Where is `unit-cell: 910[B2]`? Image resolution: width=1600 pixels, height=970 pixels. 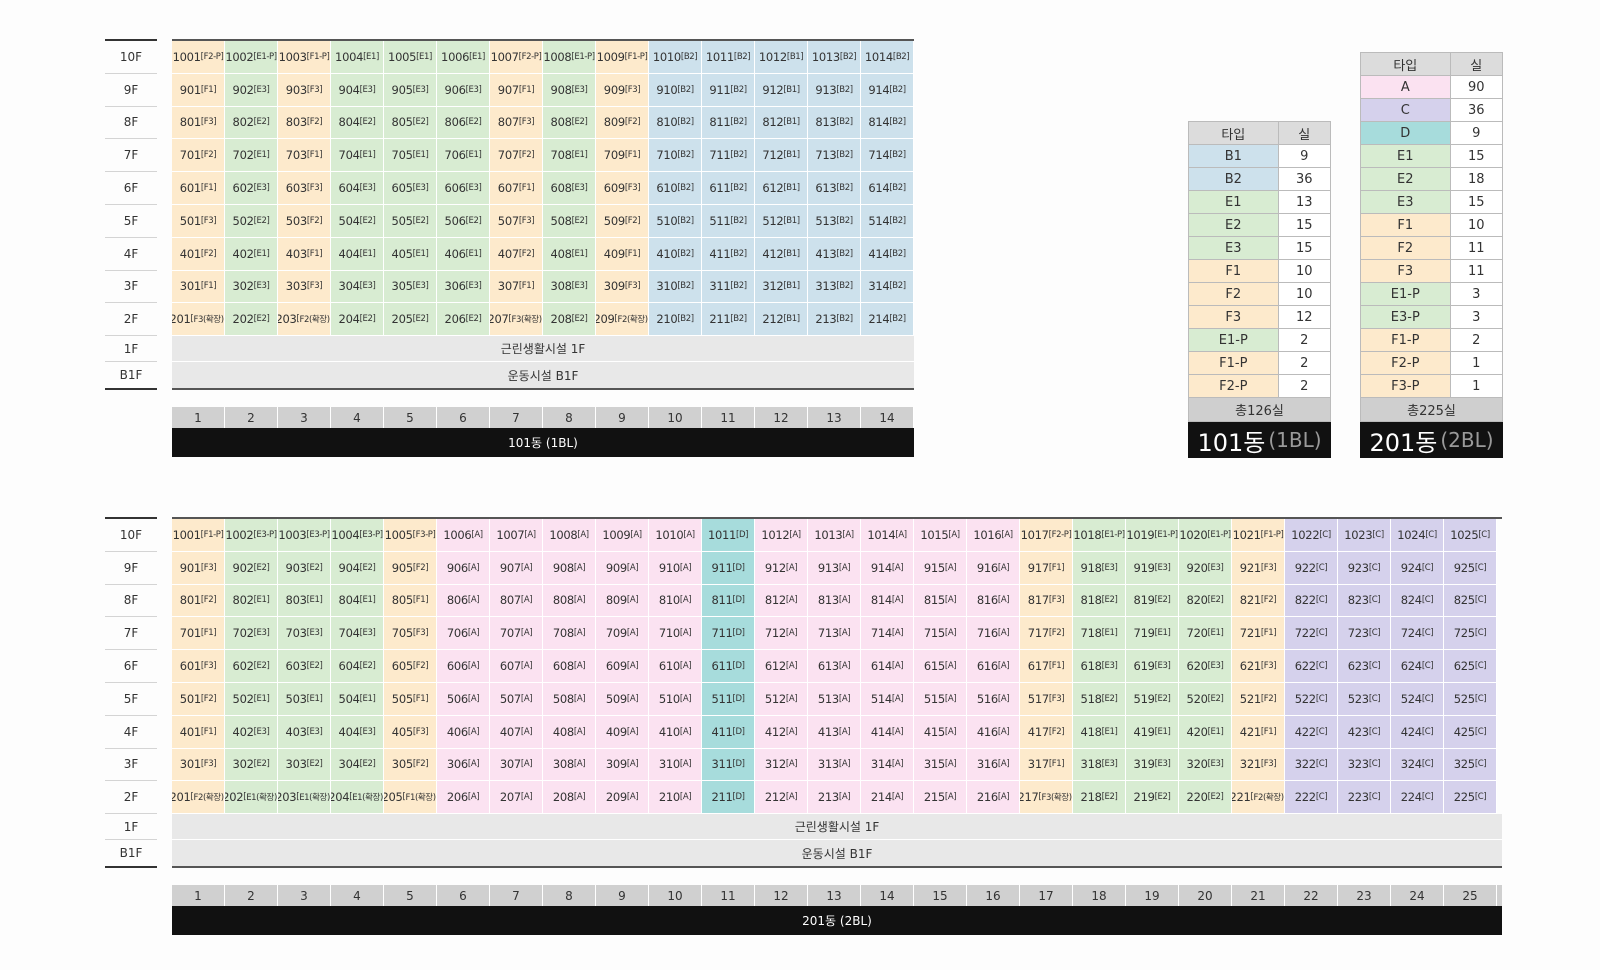 unit-cell: 910[B2] is located at coordinates (675, 90).